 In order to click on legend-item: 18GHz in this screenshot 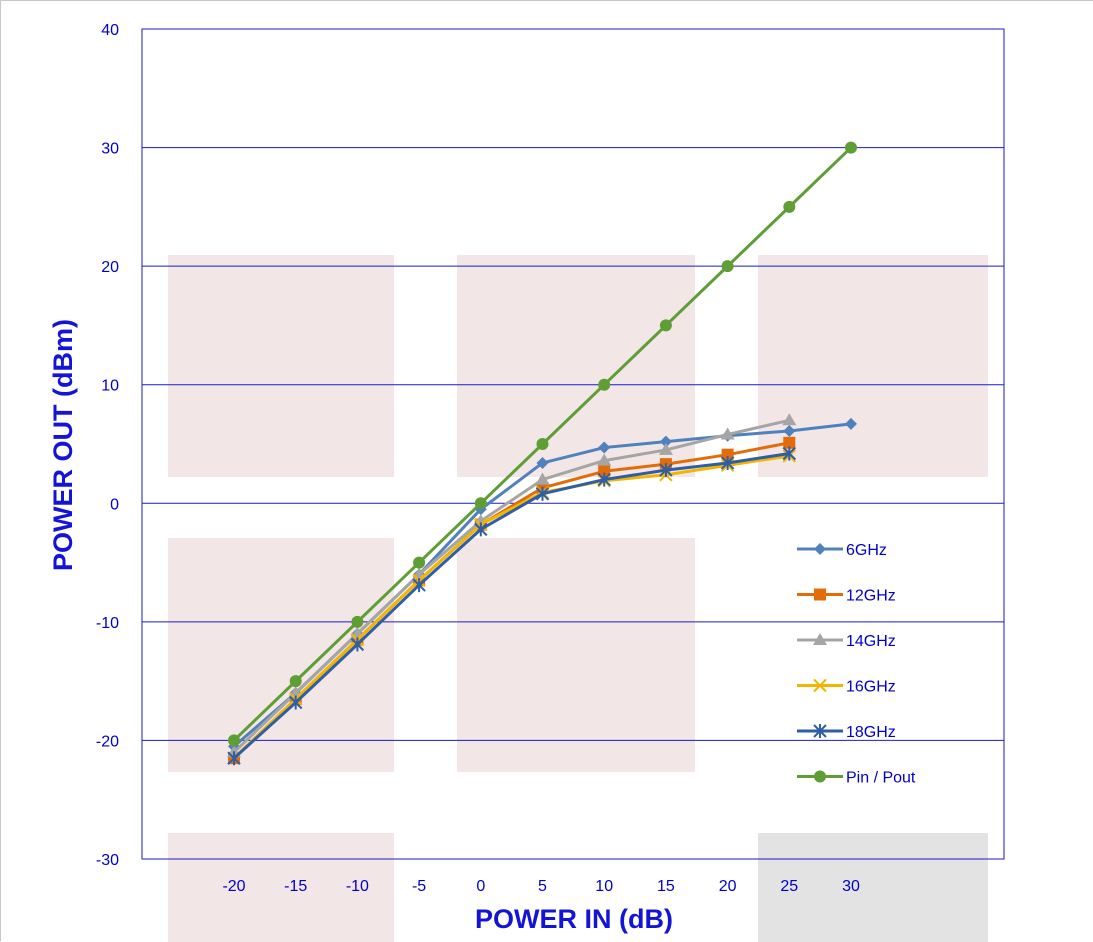, I will do `click(846, 732)`.